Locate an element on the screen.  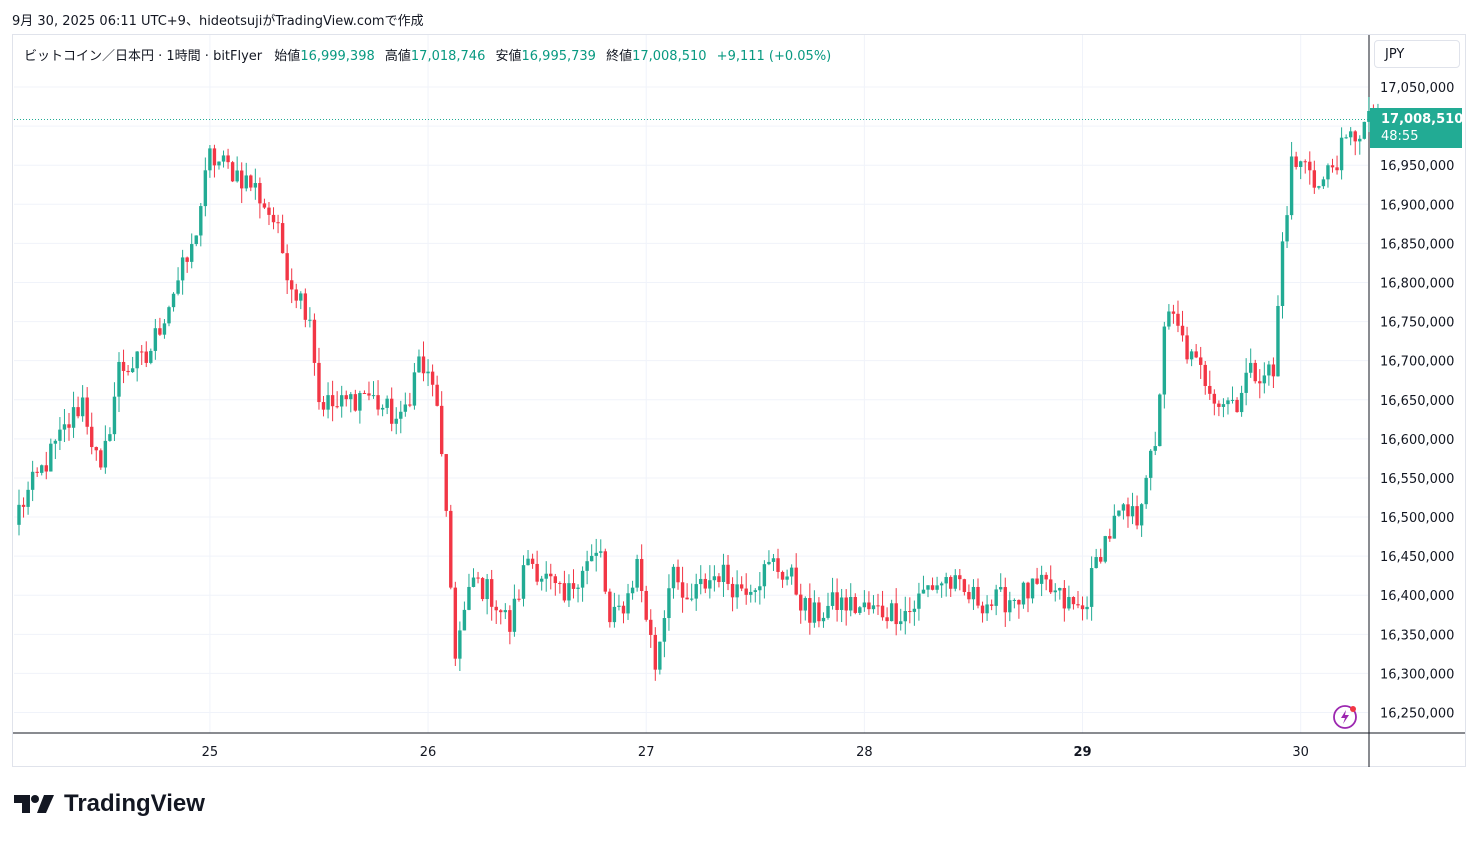
lightning-icon is located at coordinates (1345, 719).